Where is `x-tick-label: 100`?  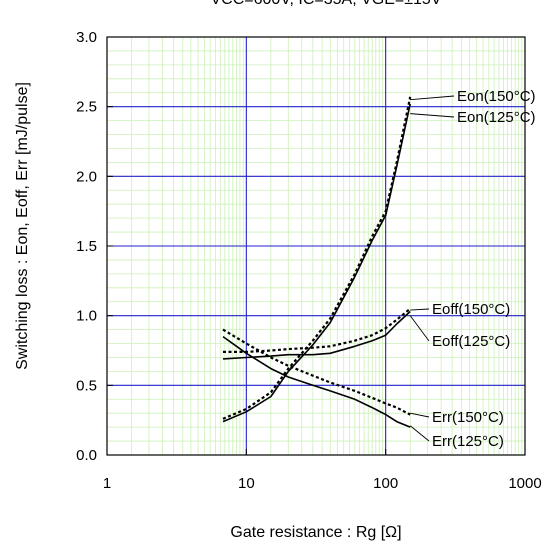
x-tick-label: 100 is located at coordinates (385, 483).